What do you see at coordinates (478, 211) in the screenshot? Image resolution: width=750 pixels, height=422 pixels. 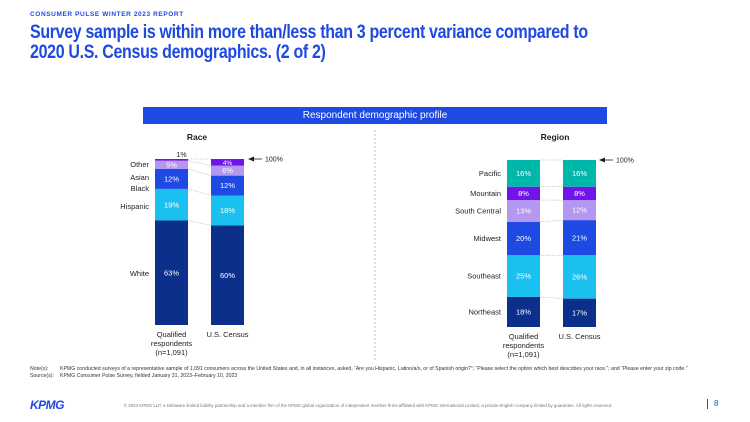 I see `series-label-south-central: South Central` at bounding box center [478, 211].